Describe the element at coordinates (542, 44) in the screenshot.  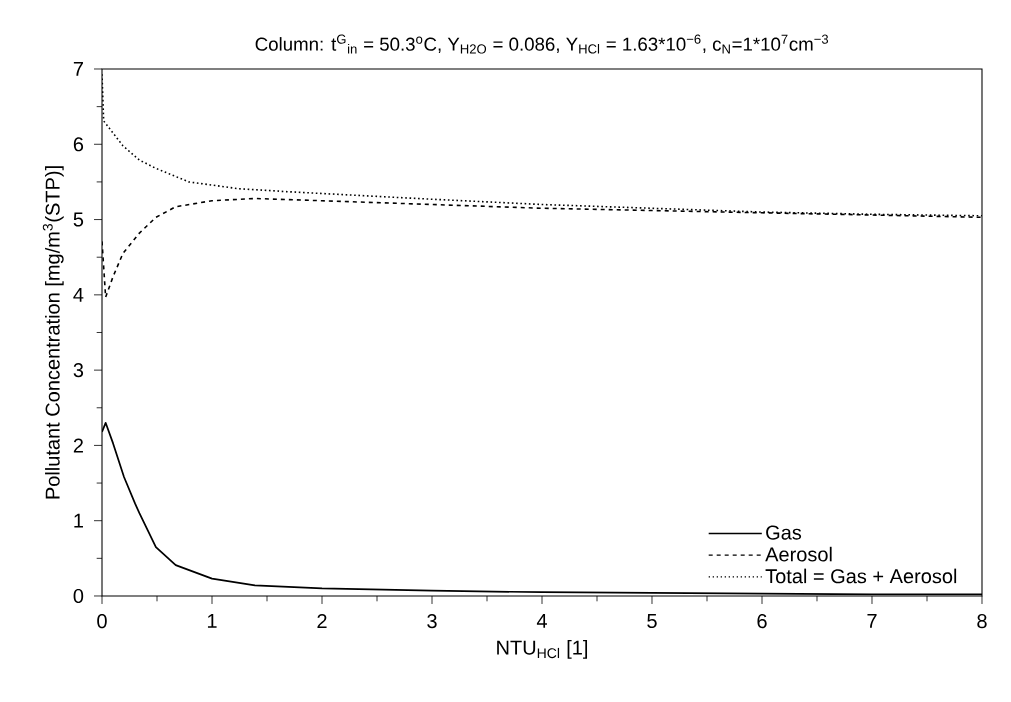
I see `chart-title: Column: t$^{G}$$_{in}$ = 50.3$^{o}$C, Y$_{H2O}$ = 0.086, Y$_{HCl}$ = 1.63*10$^{−6}$, c$_{N}$=1*10$^{7}$cm$^{−3}$` at that location.